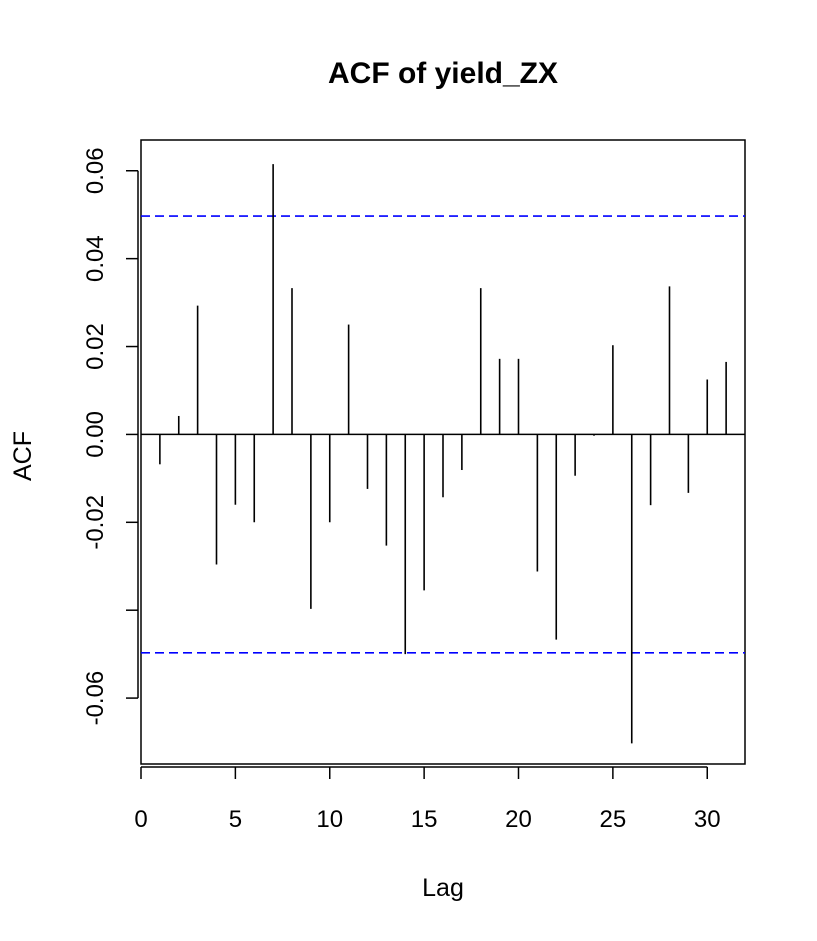  Describe the element at coordinates (235, 819) in the screenshot. I see `x-tick-label: 5` at that location.